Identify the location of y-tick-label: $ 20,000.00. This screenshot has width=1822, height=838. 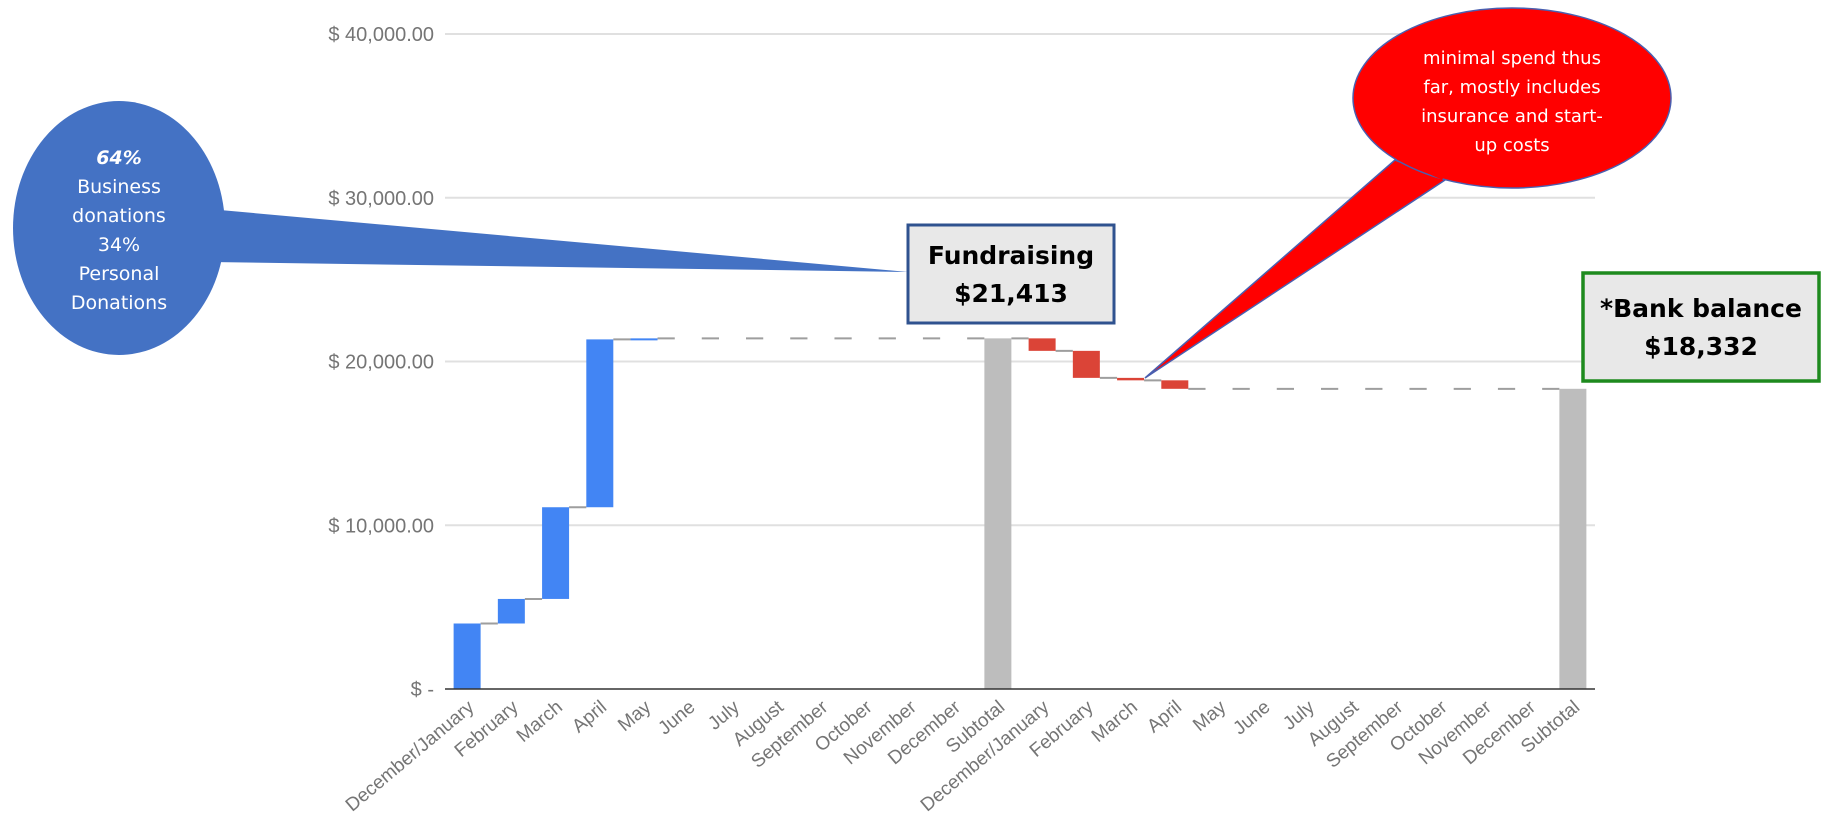
(381, 363).